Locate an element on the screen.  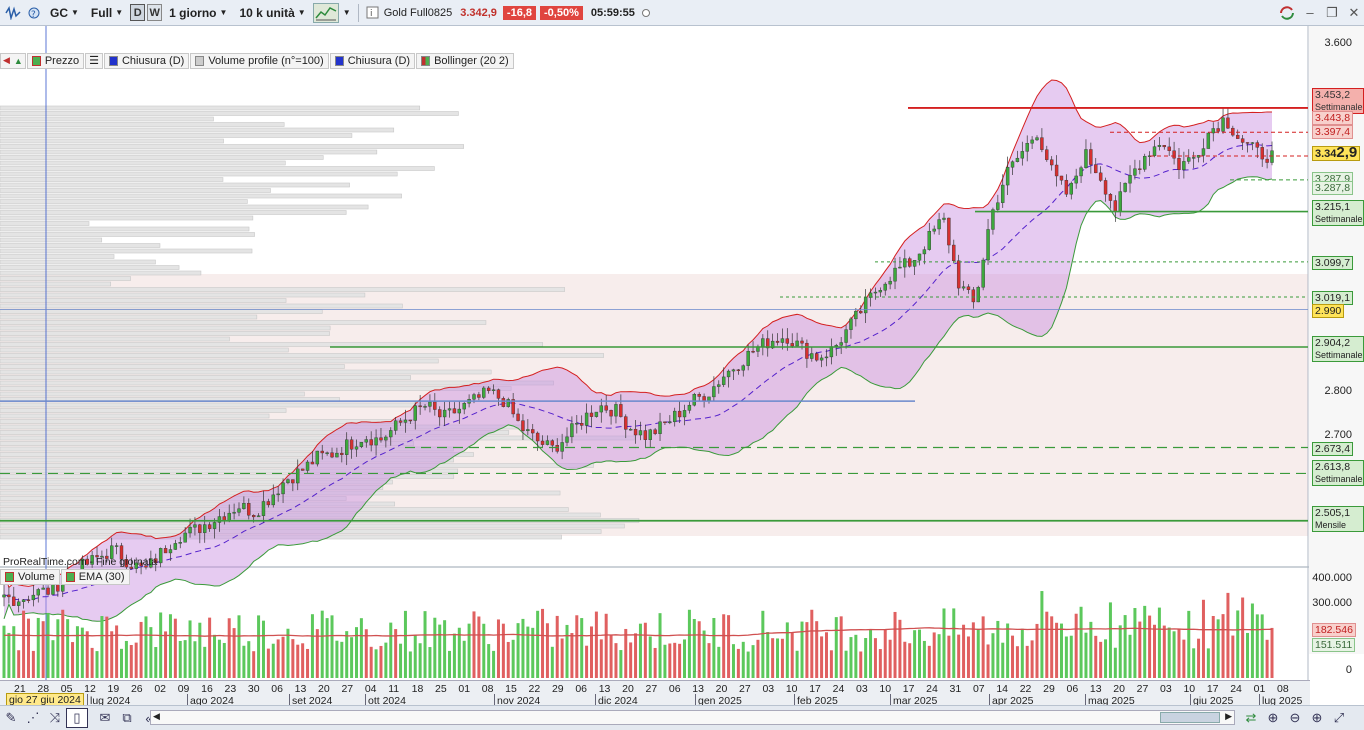
zoom-out-icon: ⊖ is located at coordinates (1295, 717).